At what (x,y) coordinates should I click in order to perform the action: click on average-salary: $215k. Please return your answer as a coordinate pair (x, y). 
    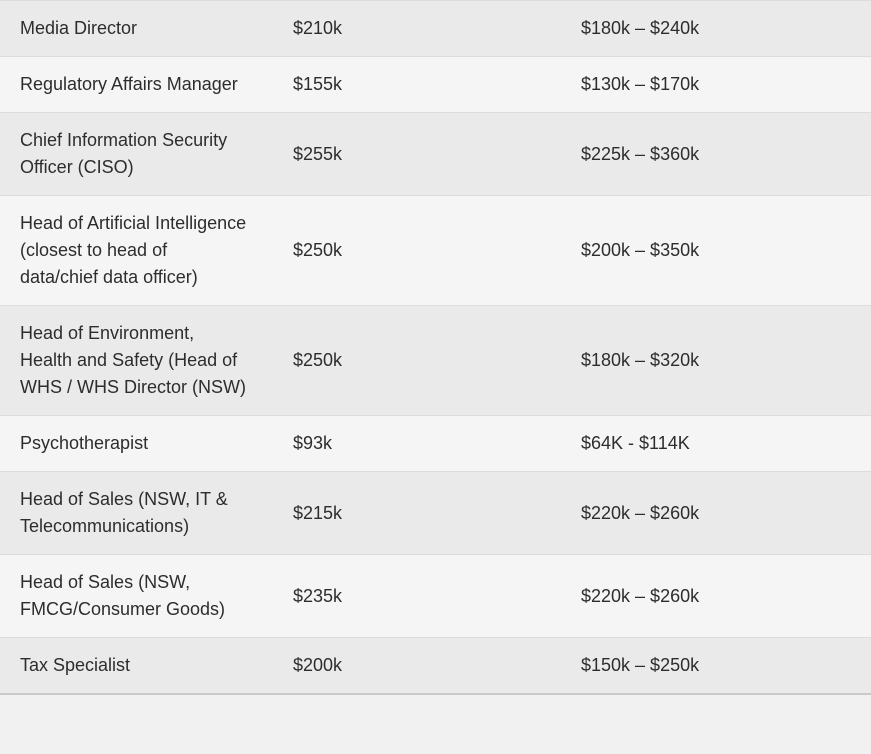
    Looking at the image, I should click on (318, 512).